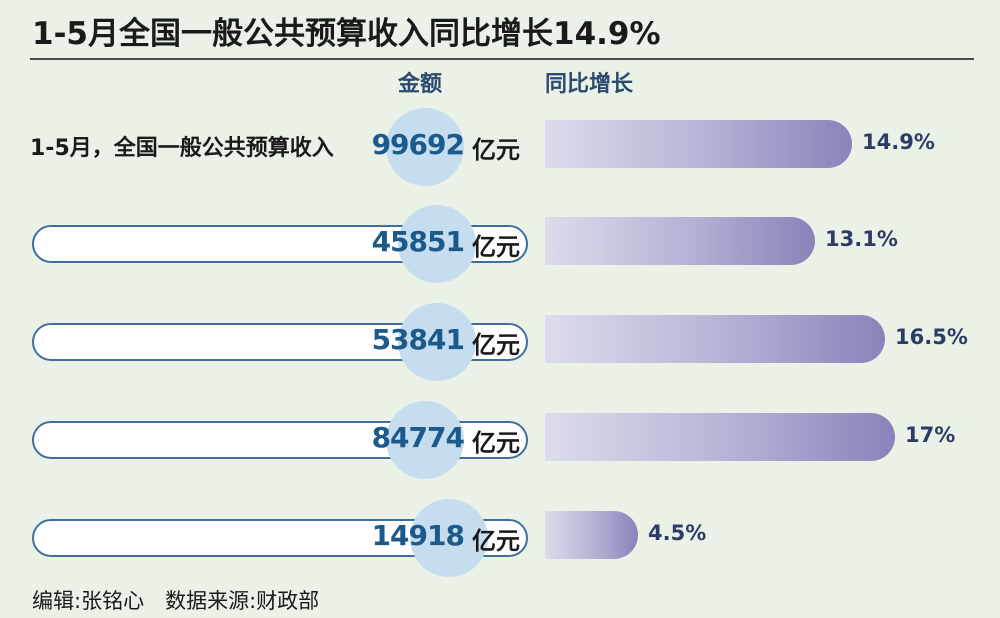  What do you see at coordinates (589, 84) in the screenshot?
I see `growth-column-header: 同比增长` at bounding box center [589, 84].